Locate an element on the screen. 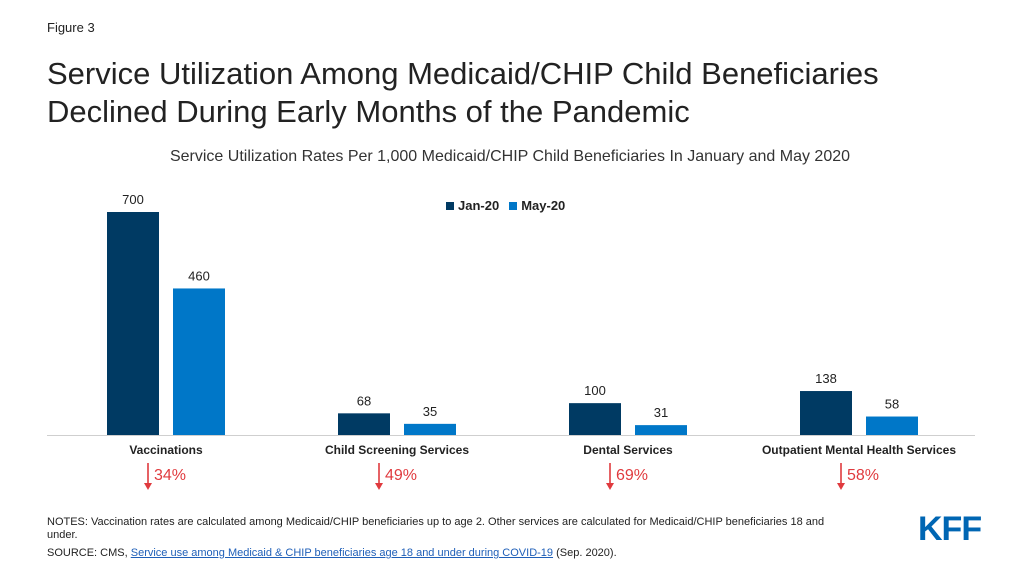  change-label-outpatient-mental-health-services: 58% is located at coordinates (863, 475).